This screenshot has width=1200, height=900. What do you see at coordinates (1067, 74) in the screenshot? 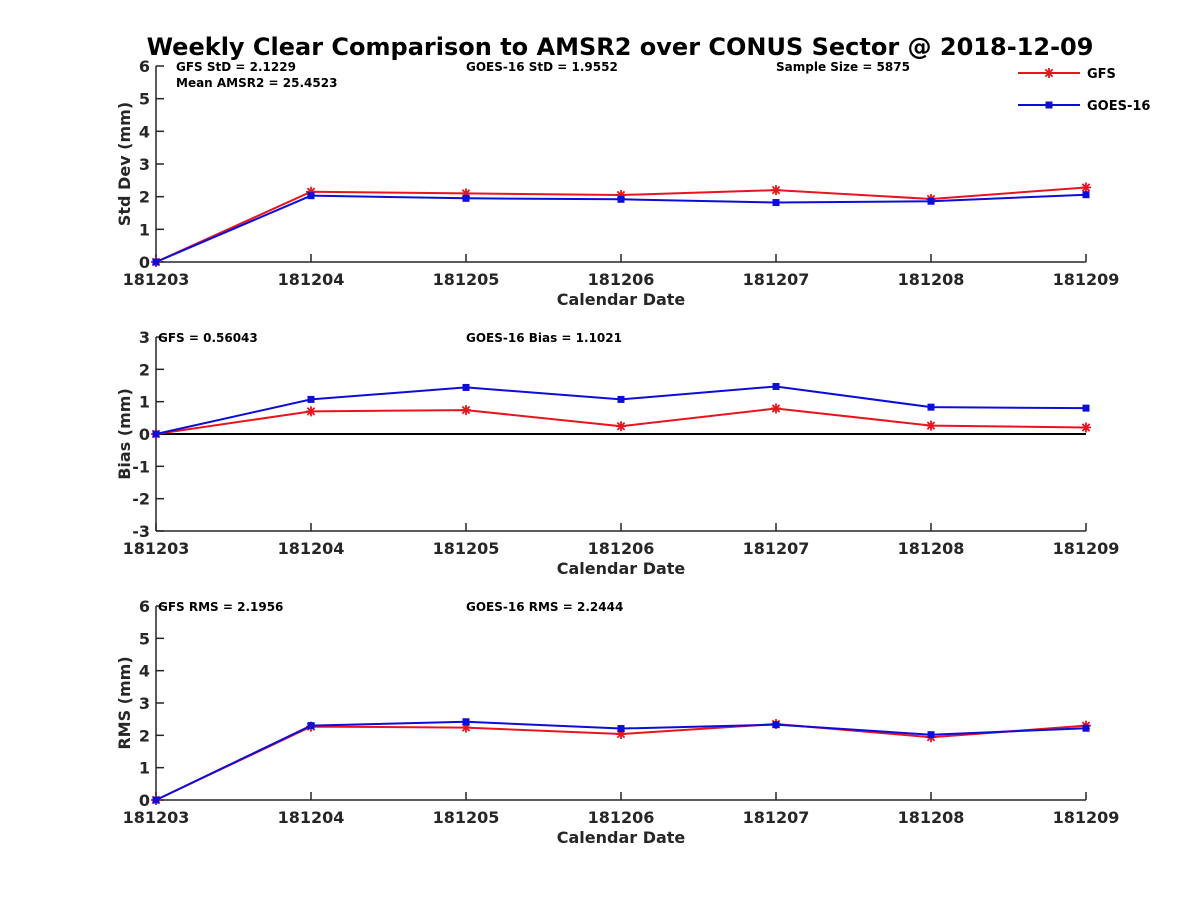
I see `legend-entry: GFS` at bounding box center [1067, 74].